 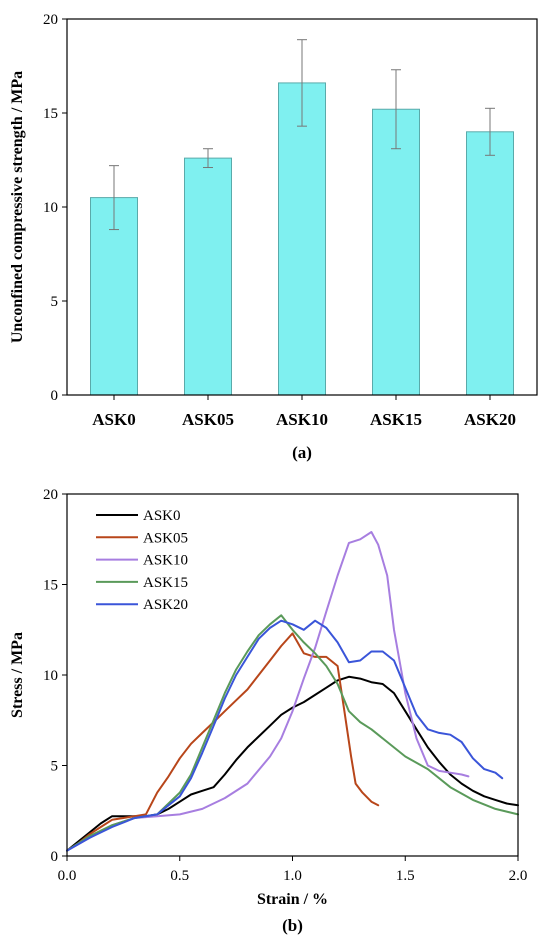 What do you see at coordinates (208, 276) in the screenshot?
I see `bar-ask05` at bounding box center [208, 276].